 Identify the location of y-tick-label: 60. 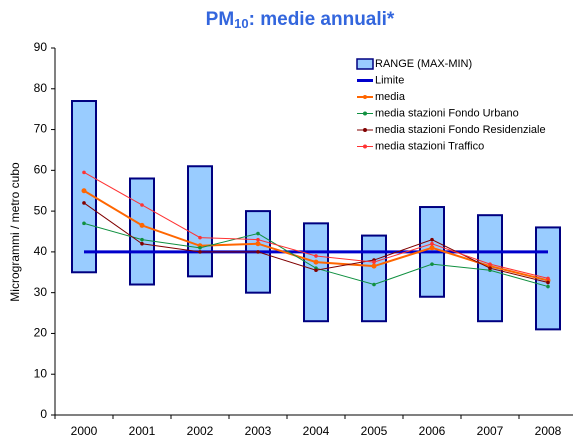
(41, 170).